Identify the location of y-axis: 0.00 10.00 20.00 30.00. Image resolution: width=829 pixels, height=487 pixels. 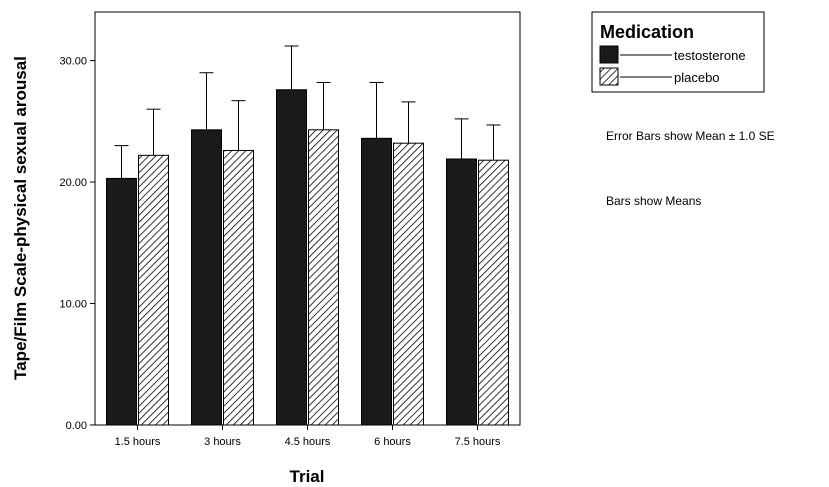
(77, 244).